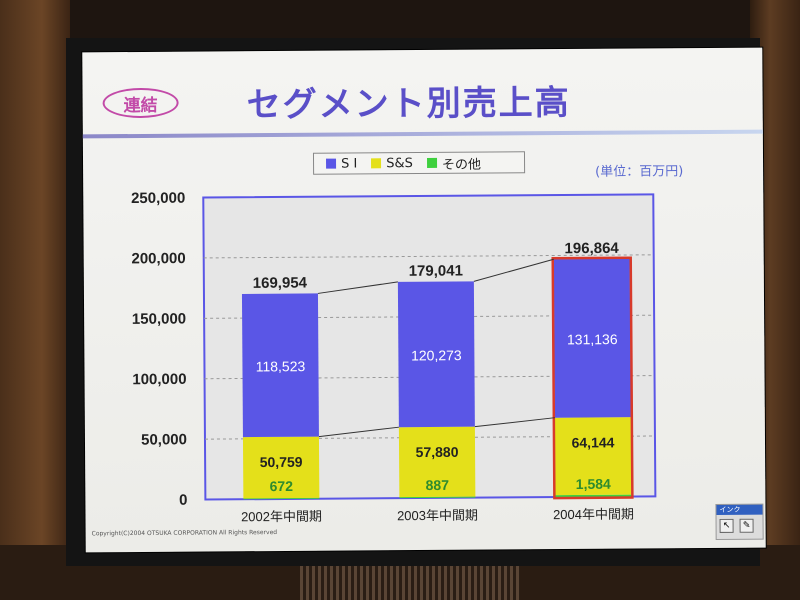 This screenshot has height=600, width=800. Describe the element at coordinates (281, 462) in the screenshot. I see `ss-label-0: 50,759` at that location.